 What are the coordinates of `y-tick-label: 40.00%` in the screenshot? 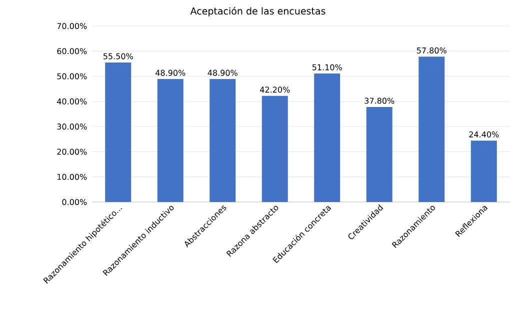 It's located at (72, 101).